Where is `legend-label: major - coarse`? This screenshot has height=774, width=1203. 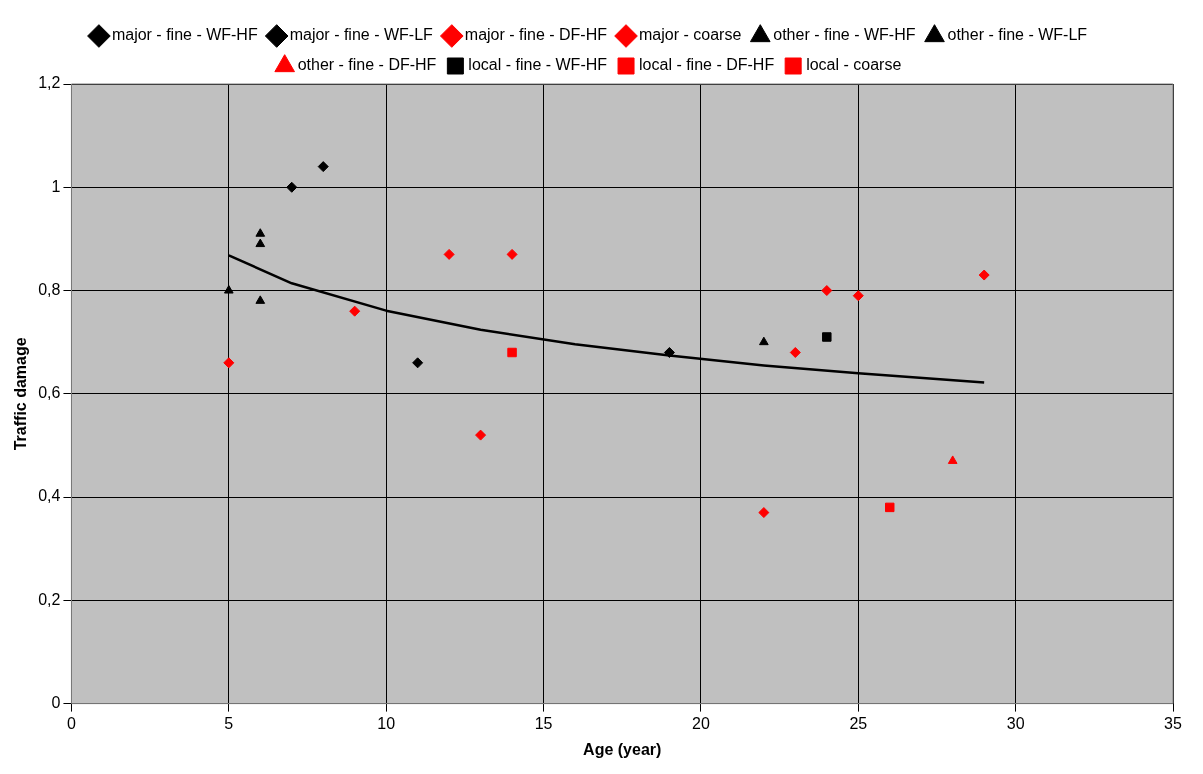 legend-label: major - coarse is located at coordinates (690, 35).